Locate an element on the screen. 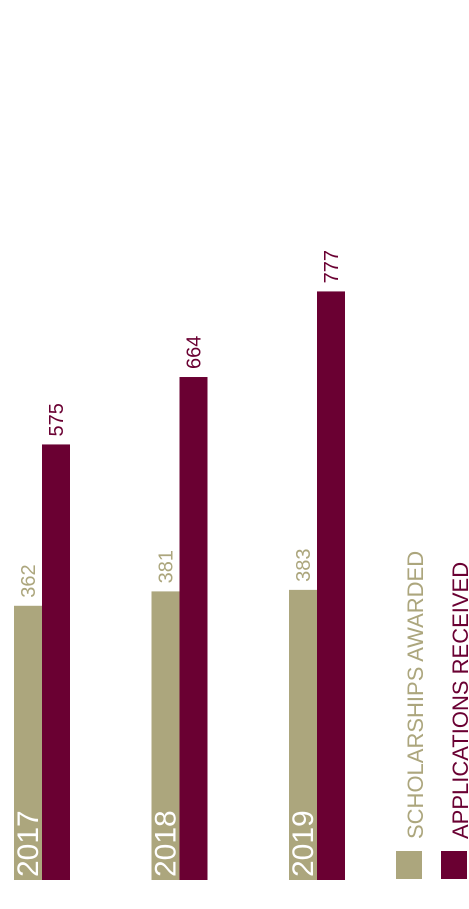 The height and width of the screenshot is (909, 469). category-label-2017: 2017 is located at coordinates (28, 843).